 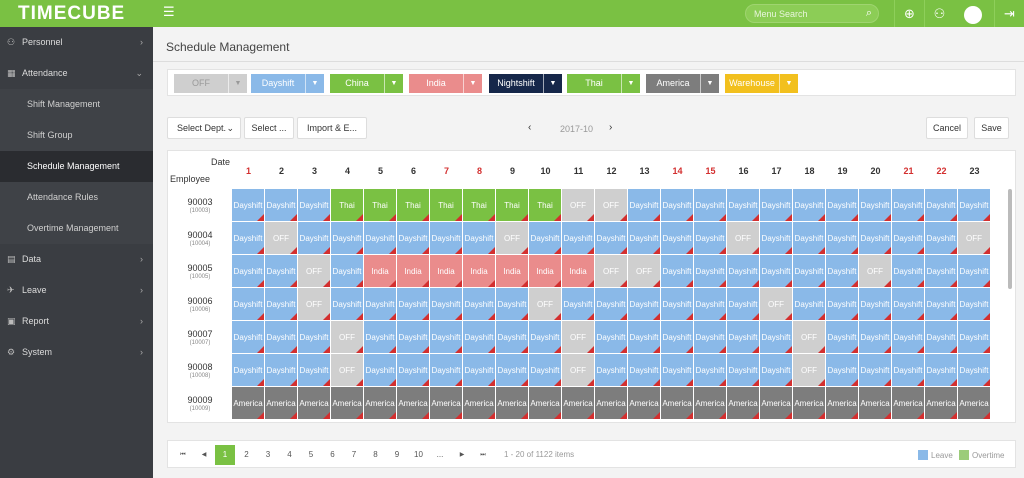 What do you see at coordinates (1010, 239) in the screenshot?
I see `vertical-scrollbar` at bounding box center [1010, 239].